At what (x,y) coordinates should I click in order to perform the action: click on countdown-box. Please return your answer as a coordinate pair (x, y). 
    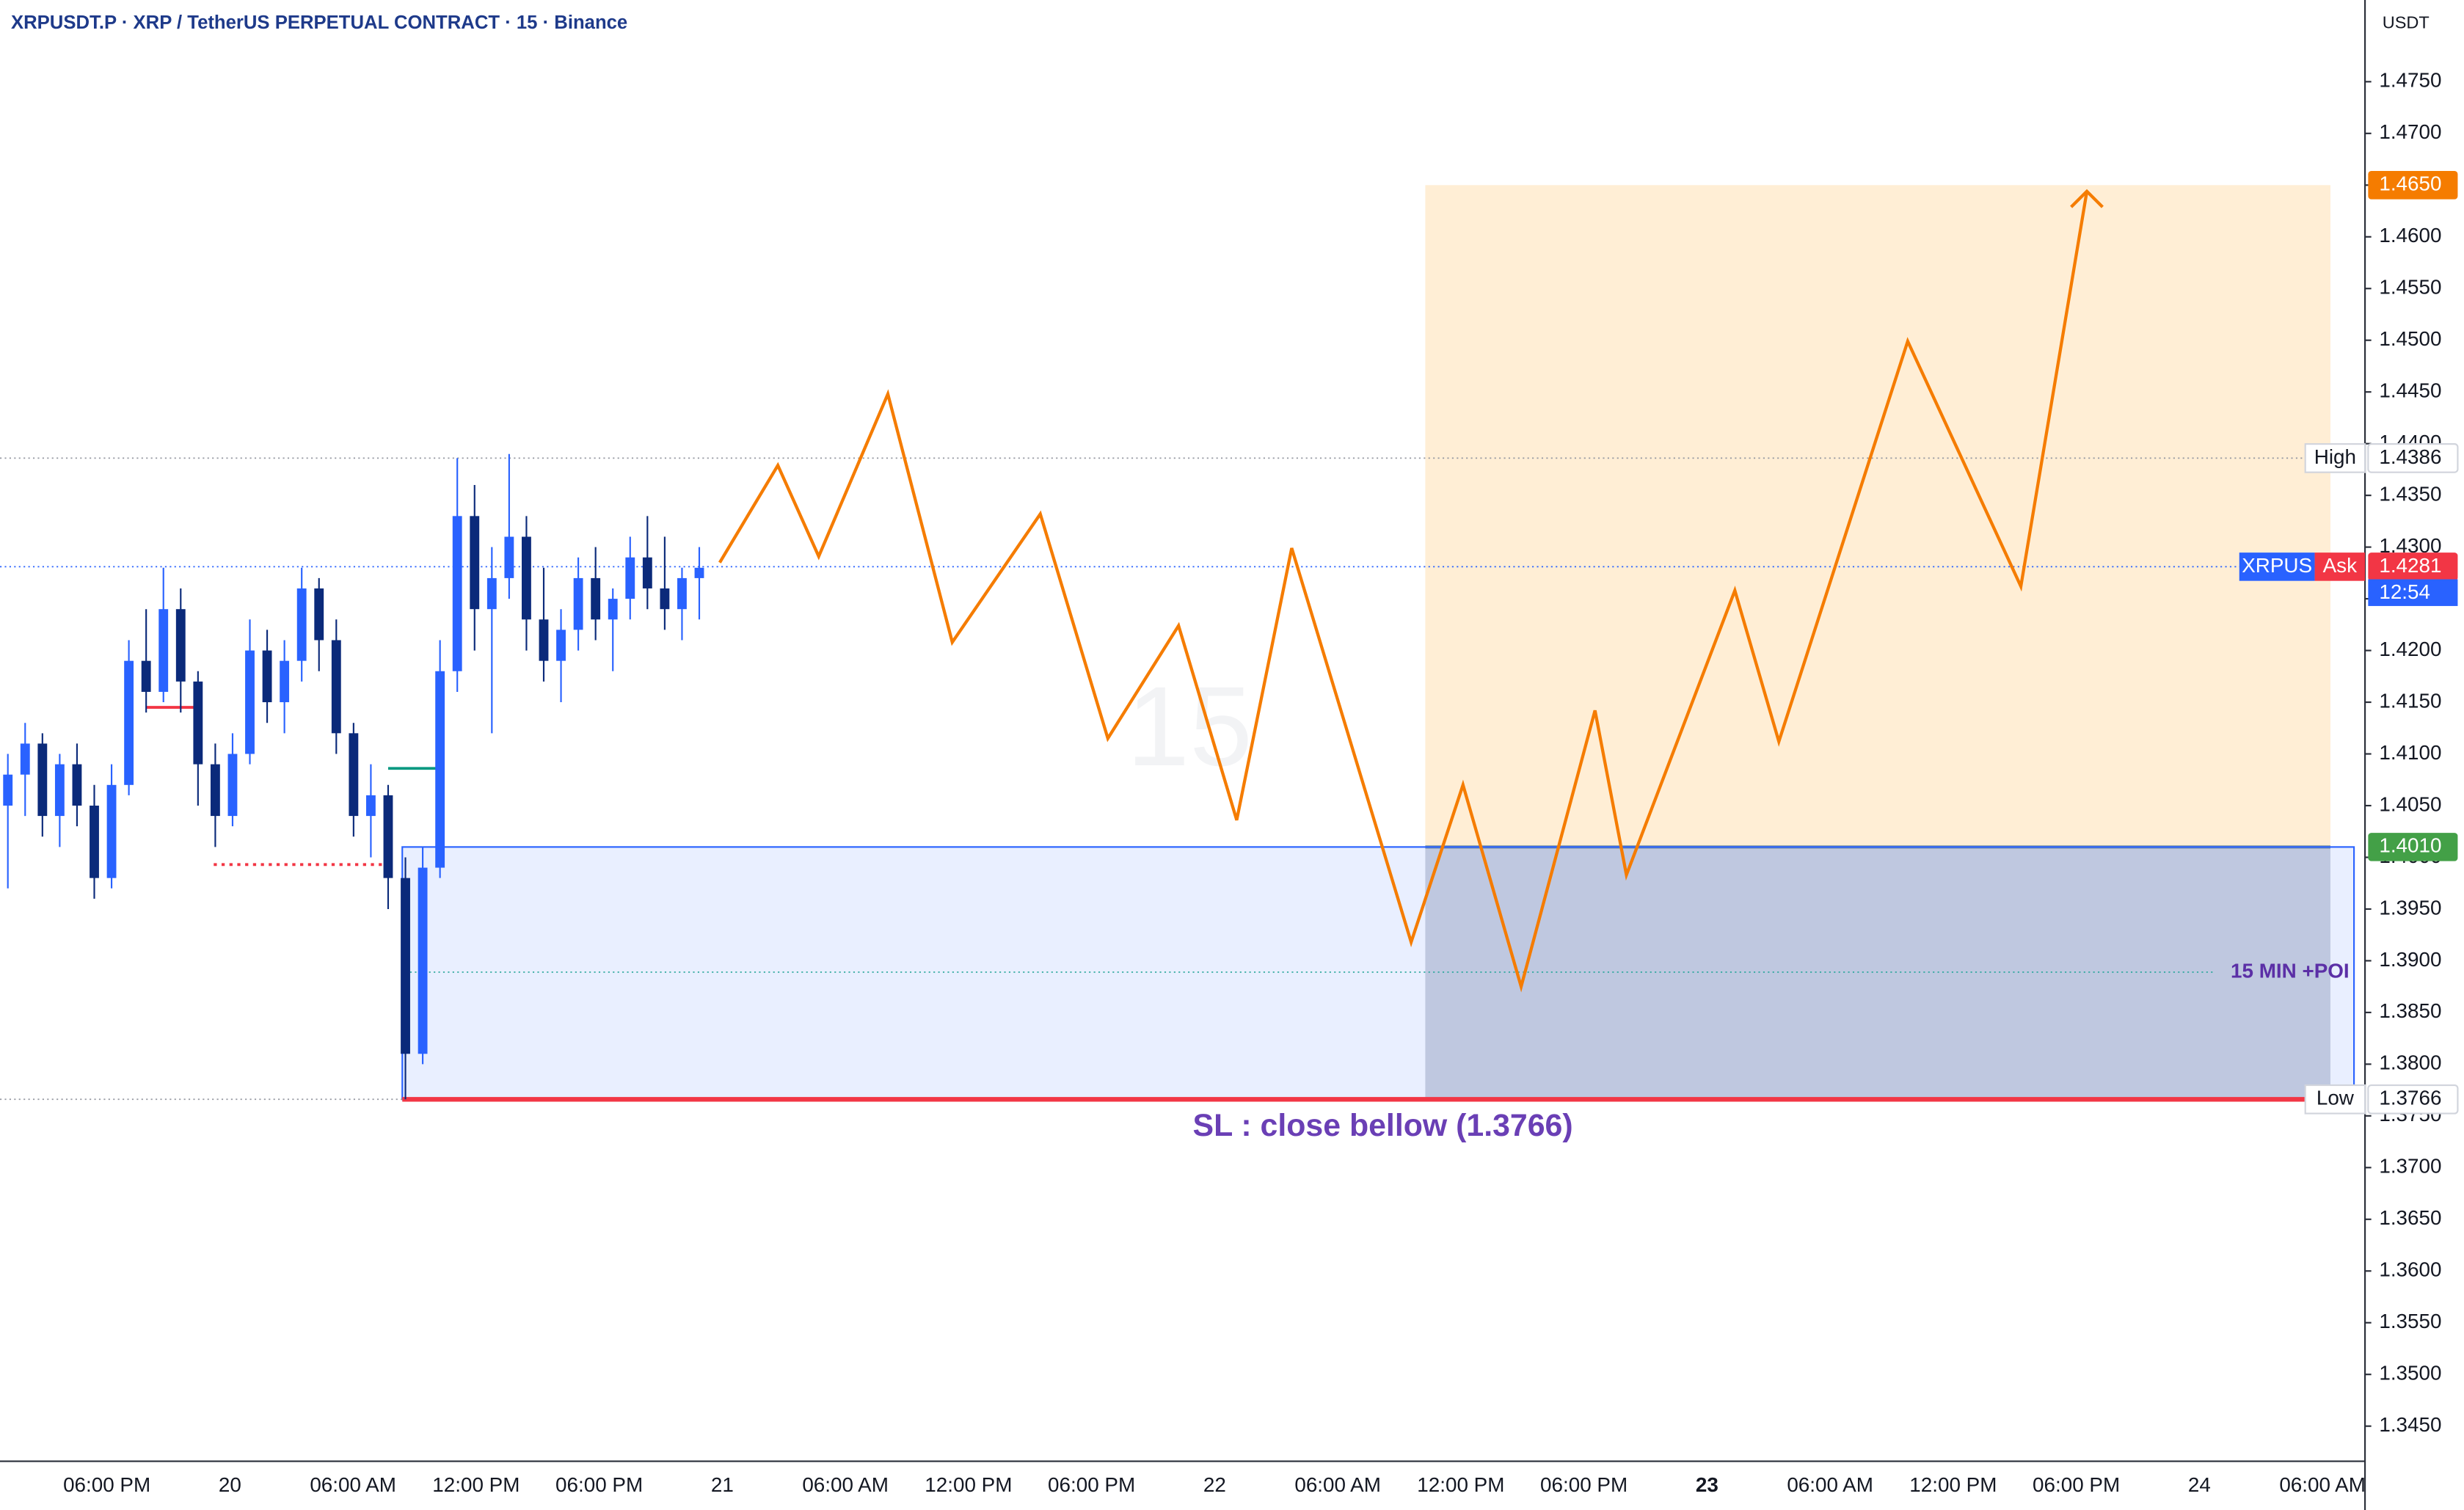
    Looking at the image, I should click on (2413, 592).